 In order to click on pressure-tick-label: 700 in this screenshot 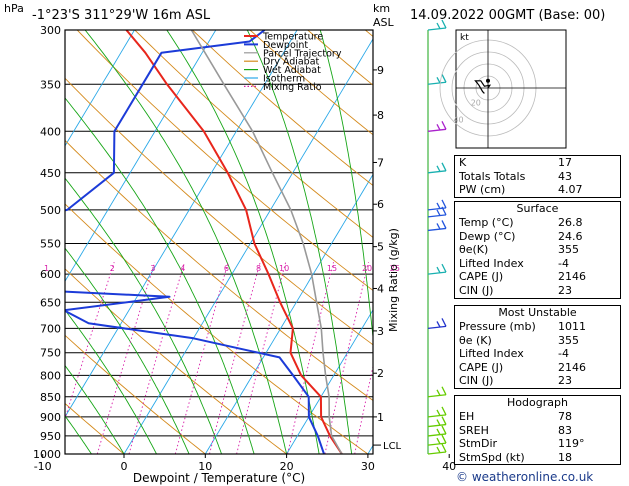, I will do `click(50, 328)`.